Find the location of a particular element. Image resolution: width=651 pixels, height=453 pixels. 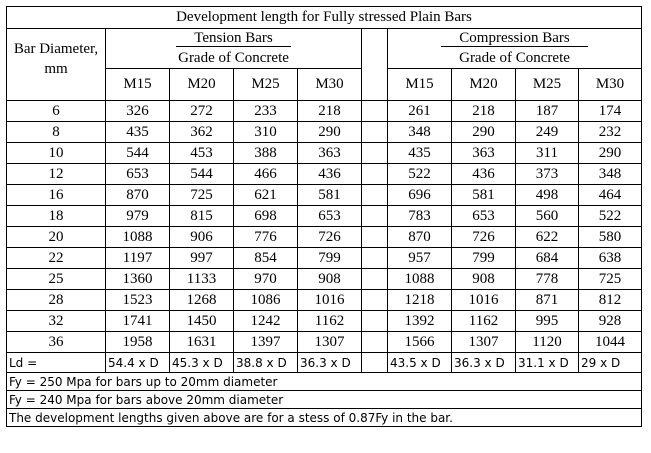

bar-diameter-cell: 12 is located at coordinates (56, 174).